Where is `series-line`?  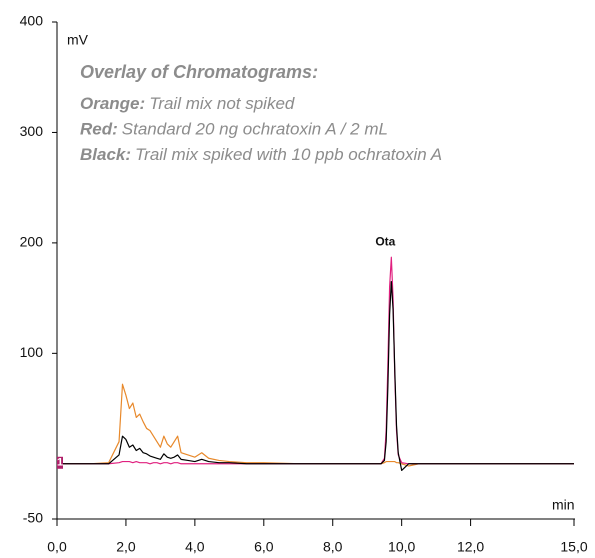 series-line is located at coordinates (315, 425).